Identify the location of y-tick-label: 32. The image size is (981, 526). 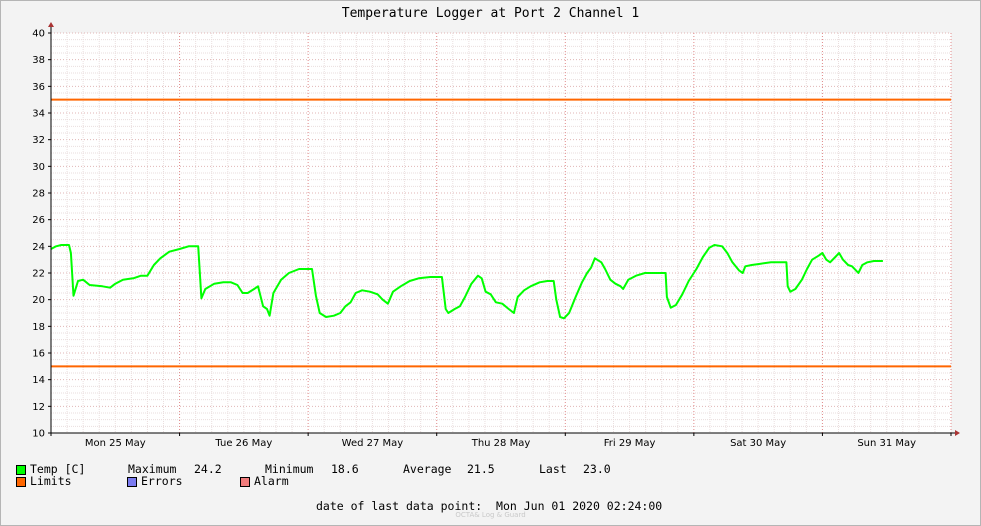
(38, 140).